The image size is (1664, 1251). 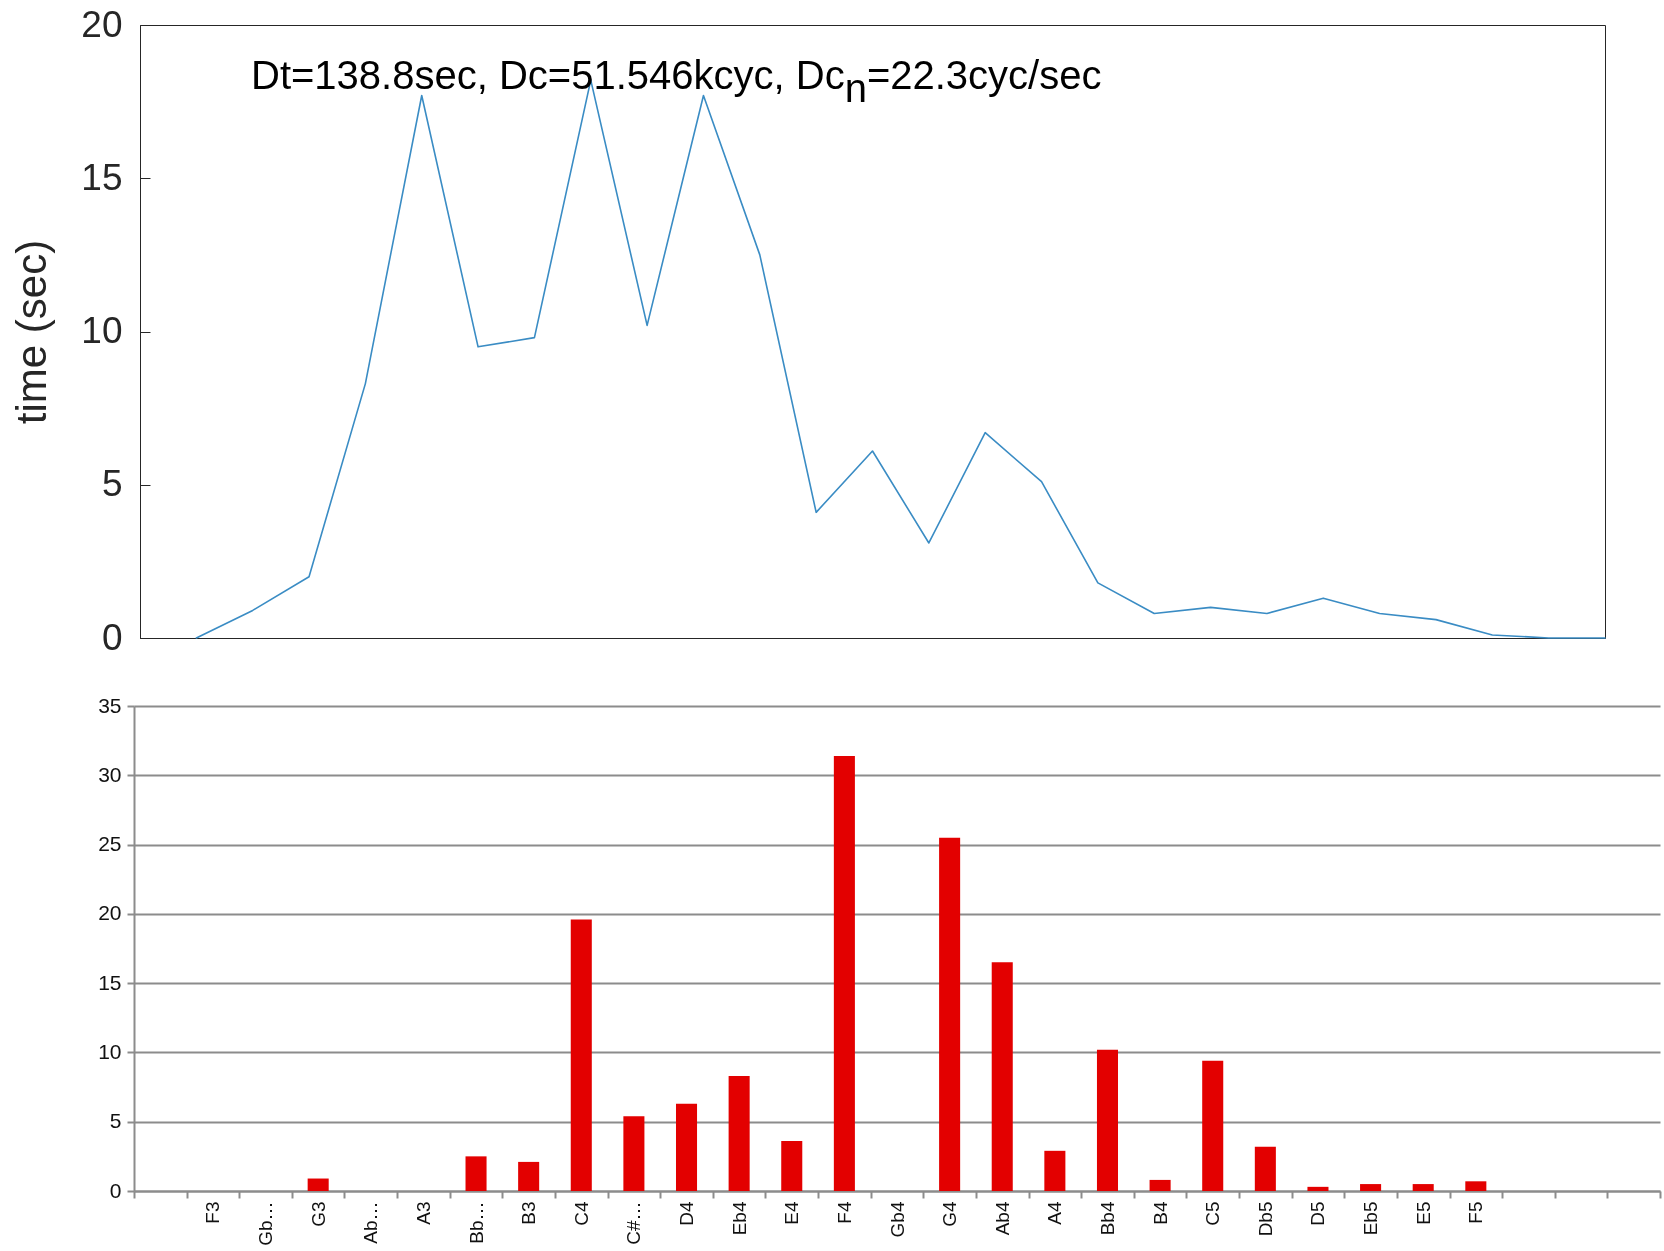 I want to click on x-tick-label: Bb4, so click(x=1107, y=1218).